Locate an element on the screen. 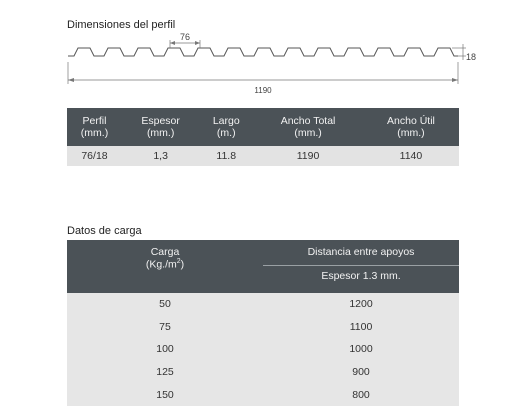 This screenshot has height=406, width=530. table-row: 125 900 is located at coordinates (263, 372).